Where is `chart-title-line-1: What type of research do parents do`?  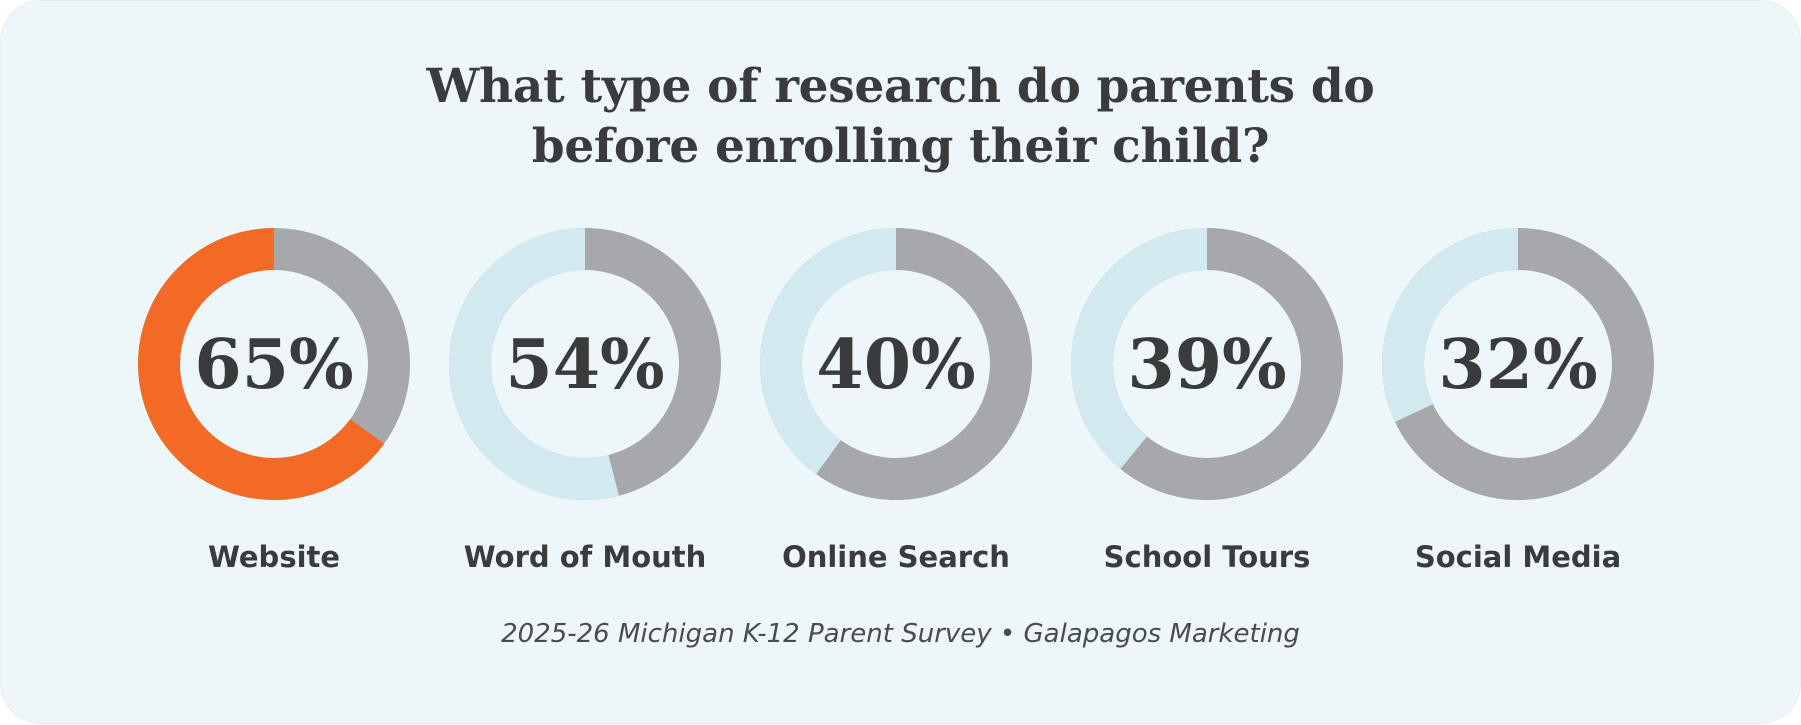
chart-title-line-1: What type of research do parents do is located at coordinates (900, 86).